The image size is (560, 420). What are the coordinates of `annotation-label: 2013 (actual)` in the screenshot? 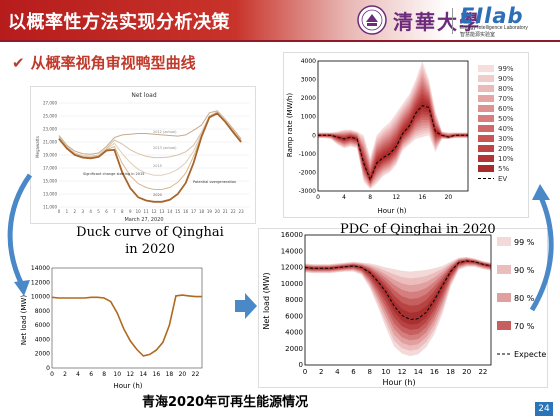 It's located at (165, 148).